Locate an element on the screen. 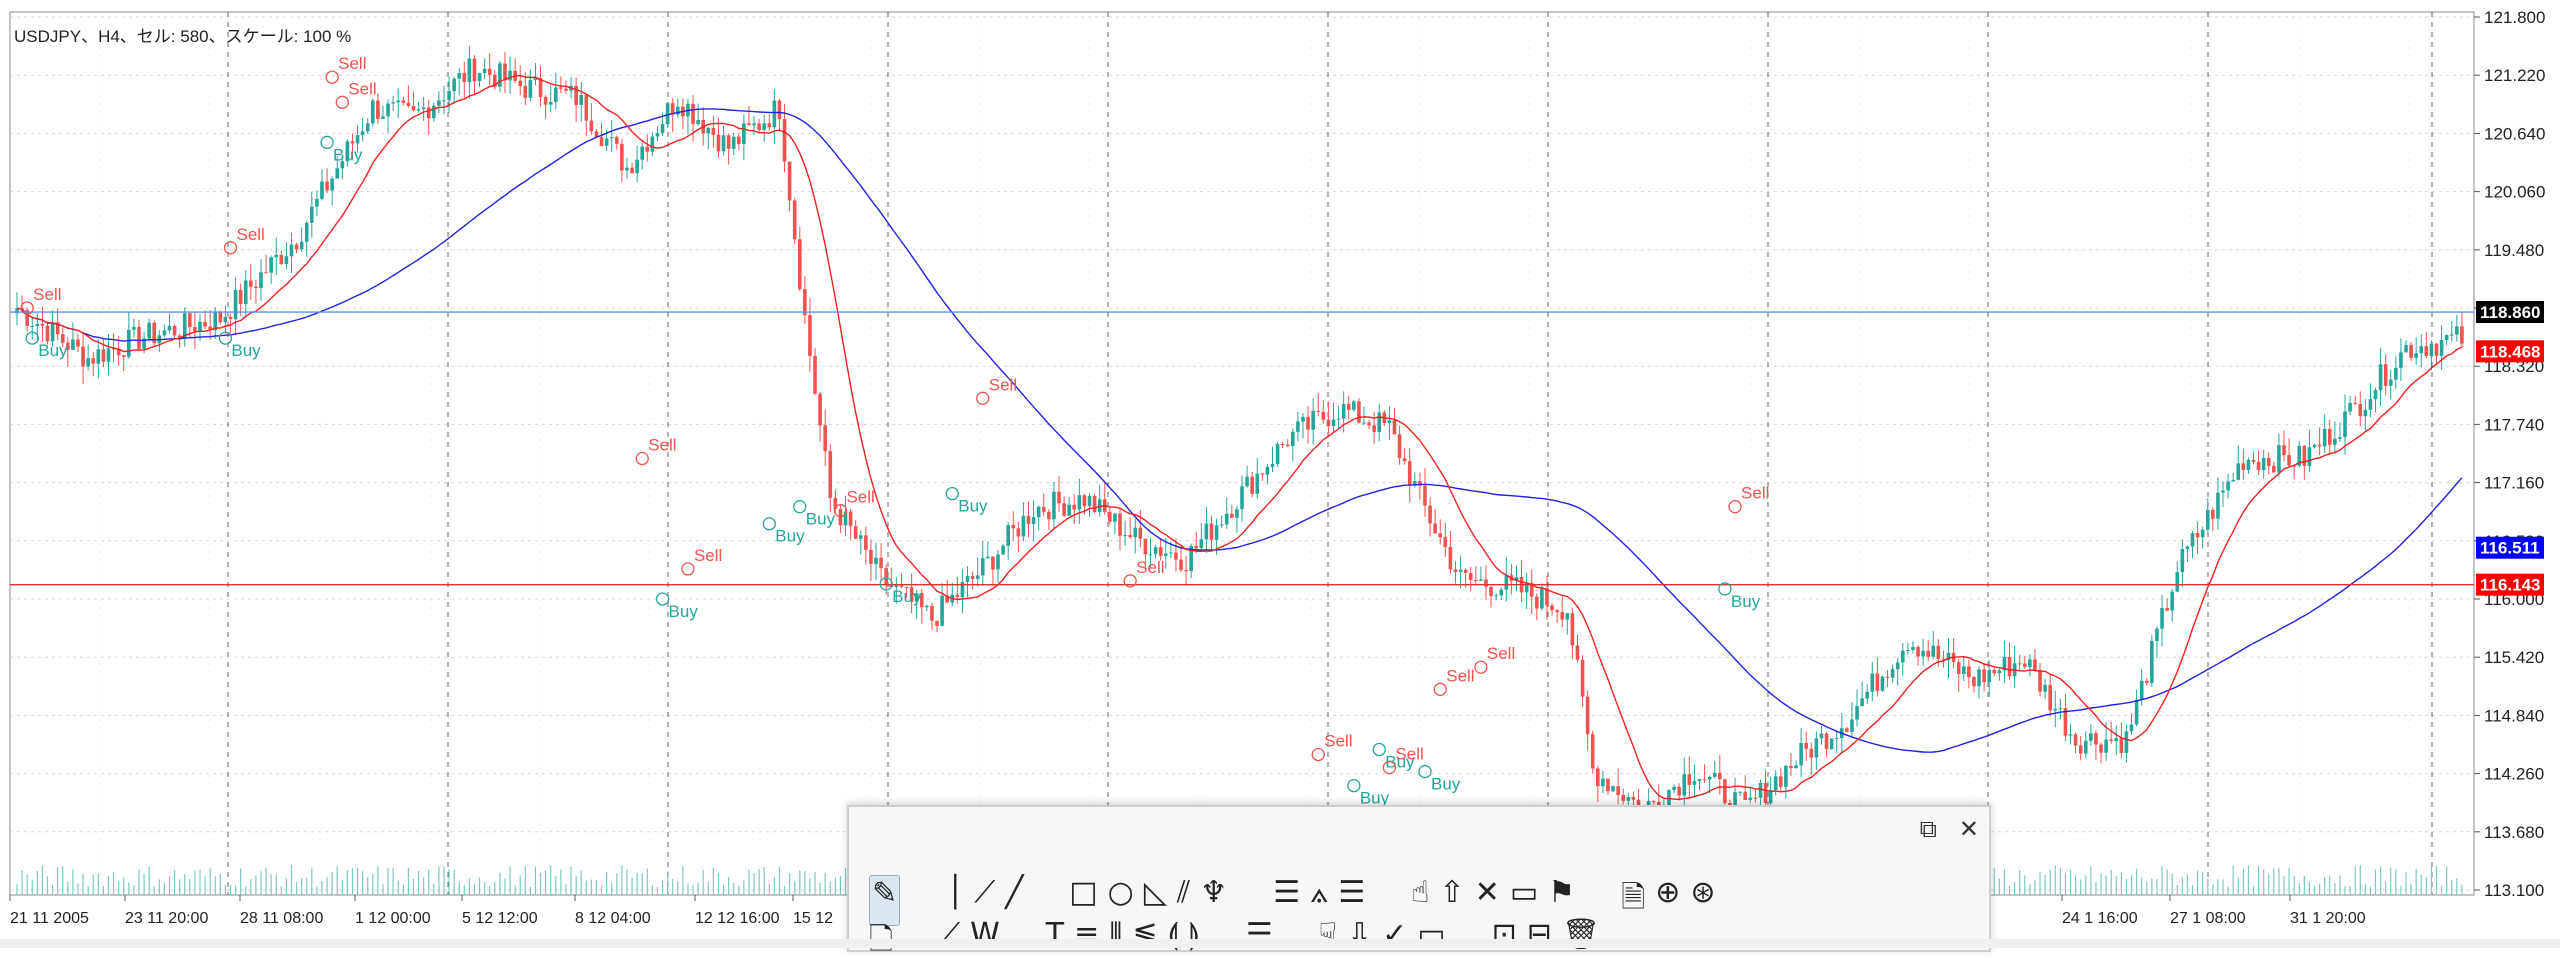 The width and height of the screenshot is (2560, 968). toolbar-tool-icon: ▭ is located at coordinates (1524, 892).